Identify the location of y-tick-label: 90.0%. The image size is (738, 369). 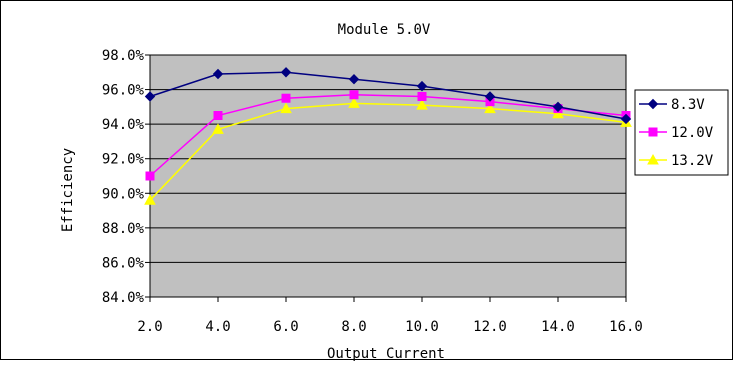
(123, 194).